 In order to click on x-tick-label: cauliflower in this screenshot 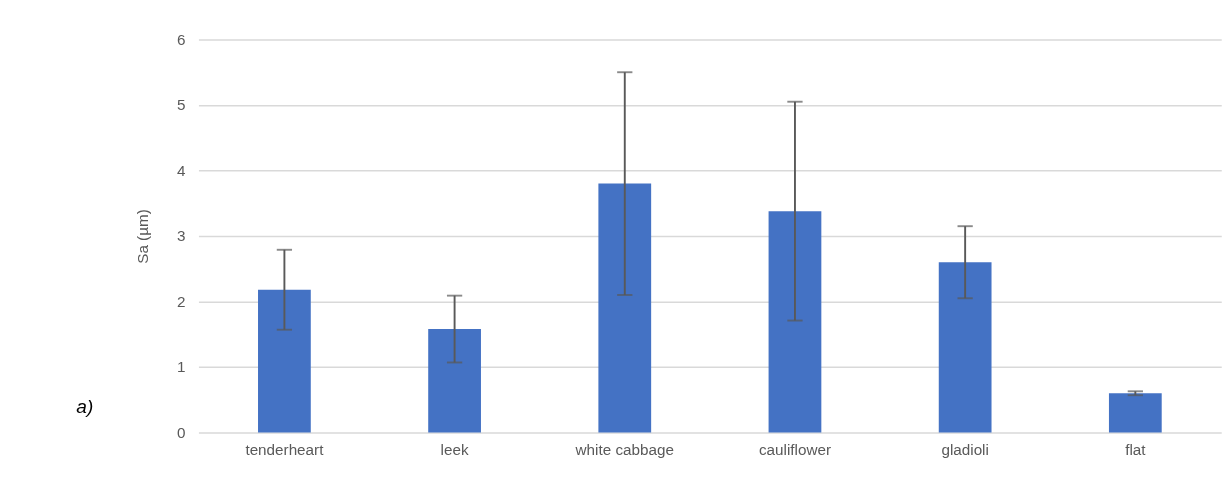, I will do `click(794, 449)`.